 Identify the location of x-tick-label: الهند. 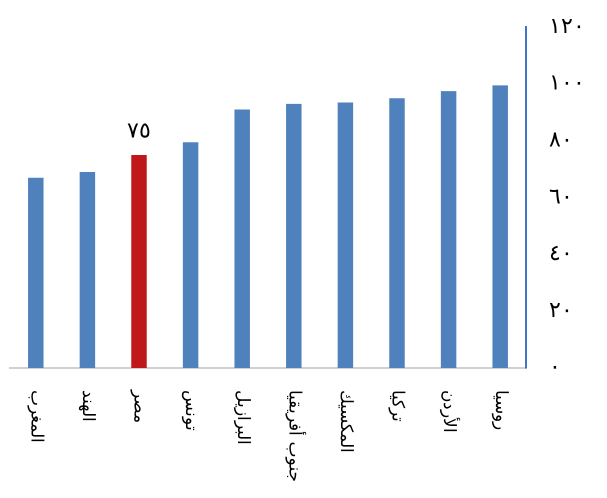
(88, 406).